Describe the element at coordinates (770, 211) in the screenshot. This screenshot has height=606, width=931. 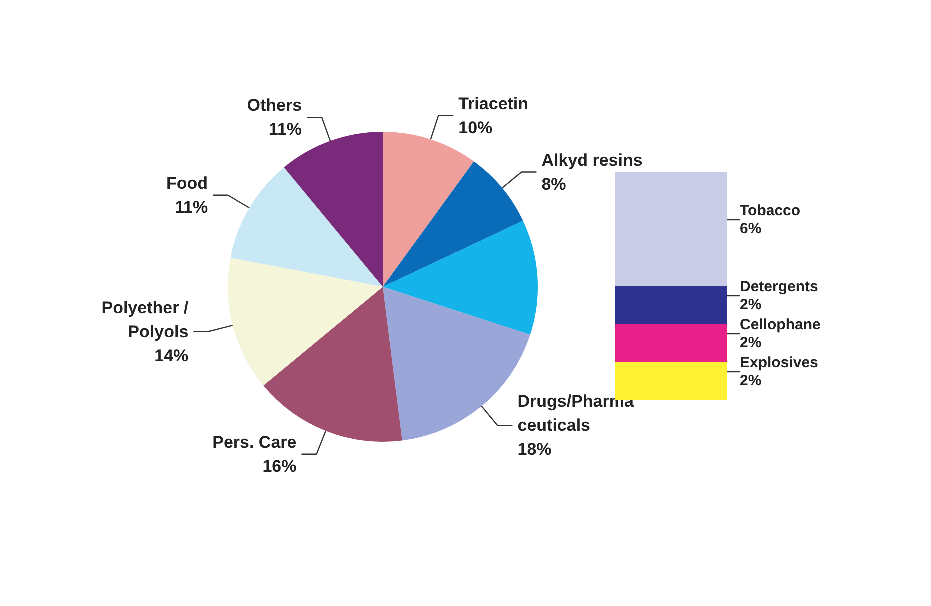
I see `series-label: Tobacco` at that location.